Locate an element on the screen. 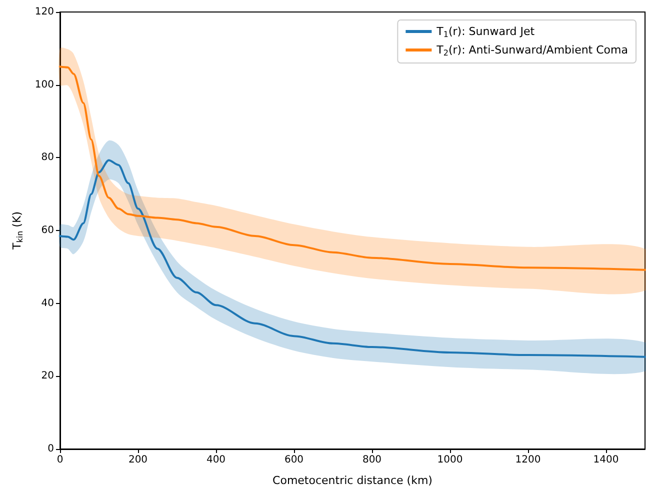 Image resolution: width=646 pixels, height=493 pixels. x-tick-label: 1400 is located at coordinates (606, 460).